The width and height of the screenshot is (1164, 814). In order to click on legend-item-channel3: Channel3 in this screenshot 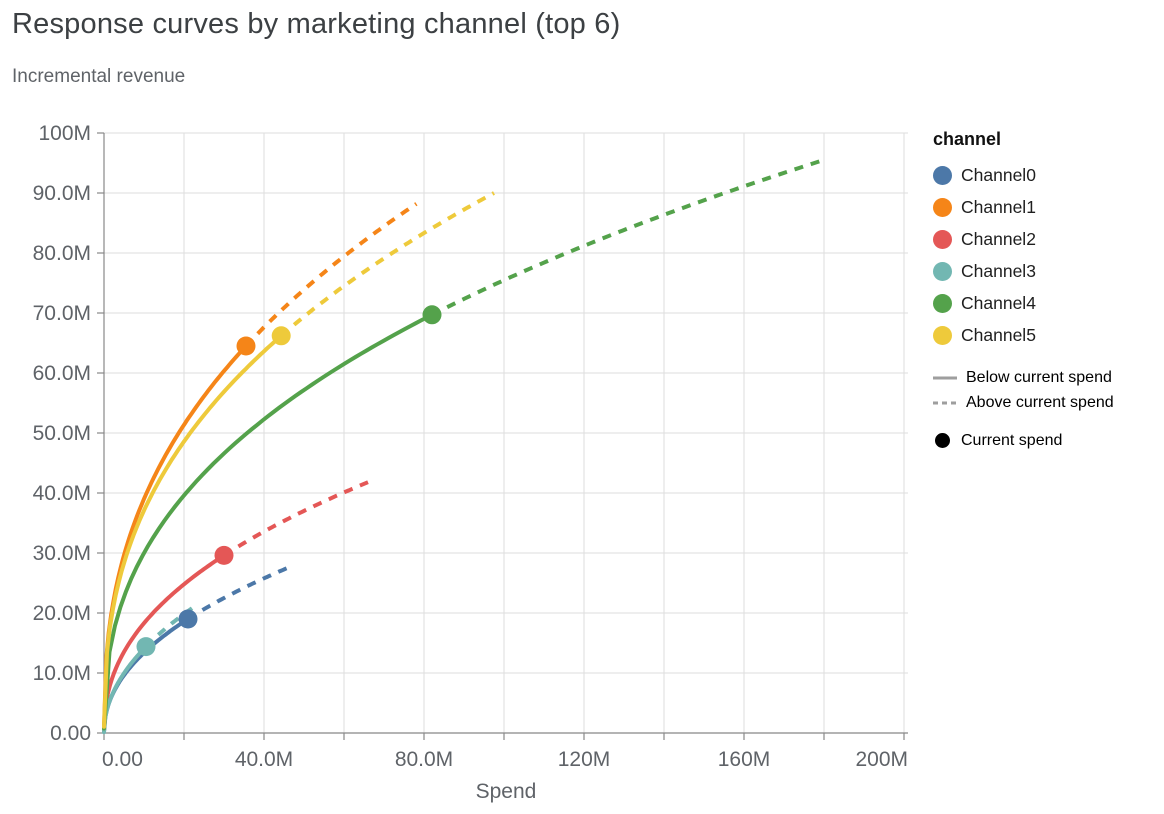, I will do `click(1023, 271)`.